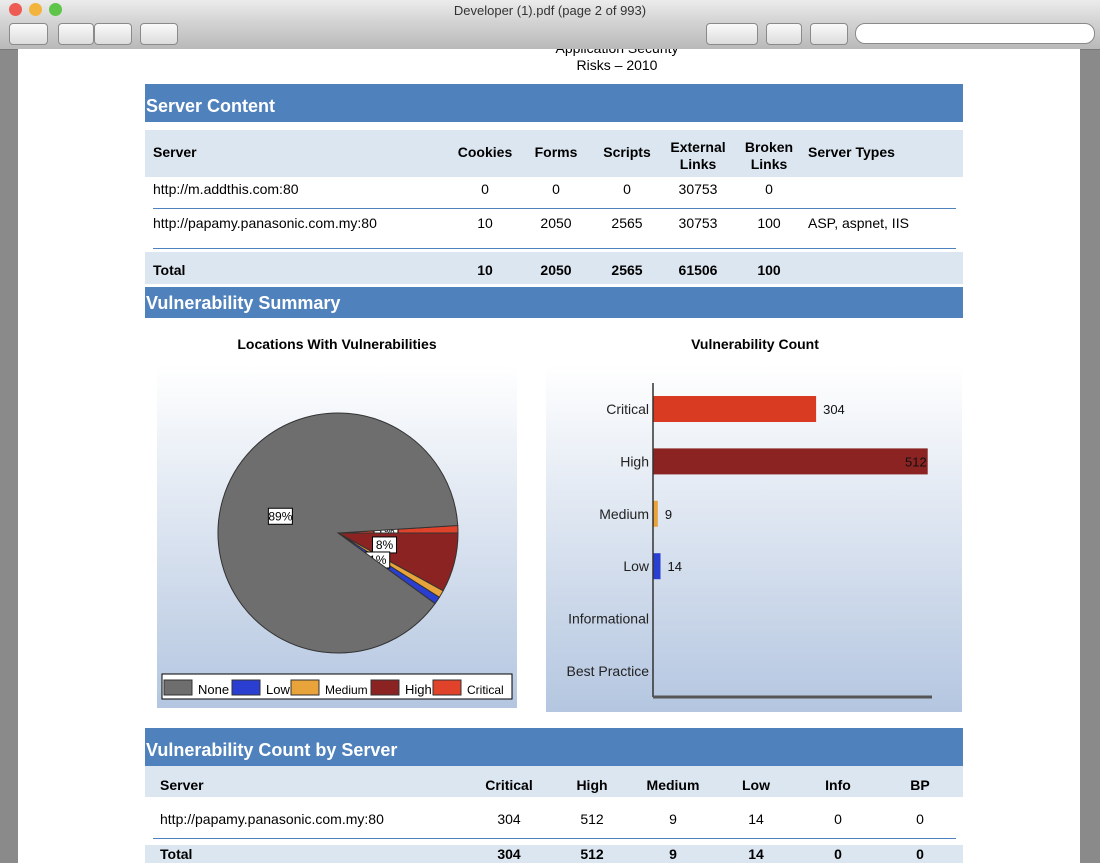  Describe the element at coordinates (673, 819) in the screenshot. I see `table-cell: 9` at that location.